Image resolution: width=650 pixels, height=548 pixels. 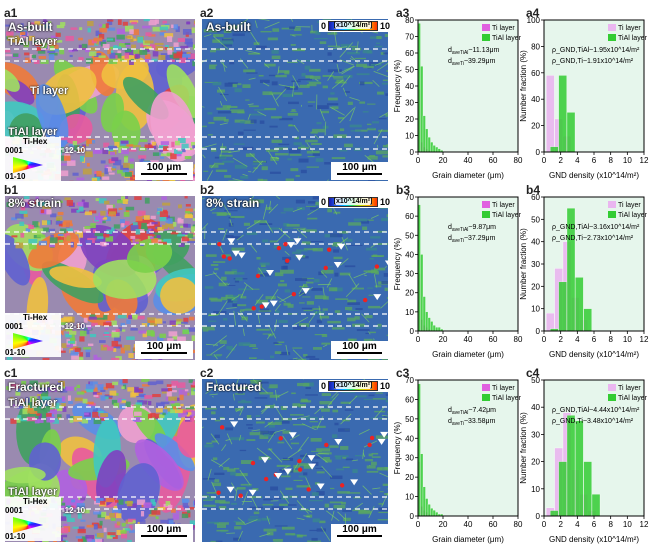 What do you see at coordinates (385, 26) in the screenshot?
I see `colorbar-max: 10` at bounding box center [385, 26].